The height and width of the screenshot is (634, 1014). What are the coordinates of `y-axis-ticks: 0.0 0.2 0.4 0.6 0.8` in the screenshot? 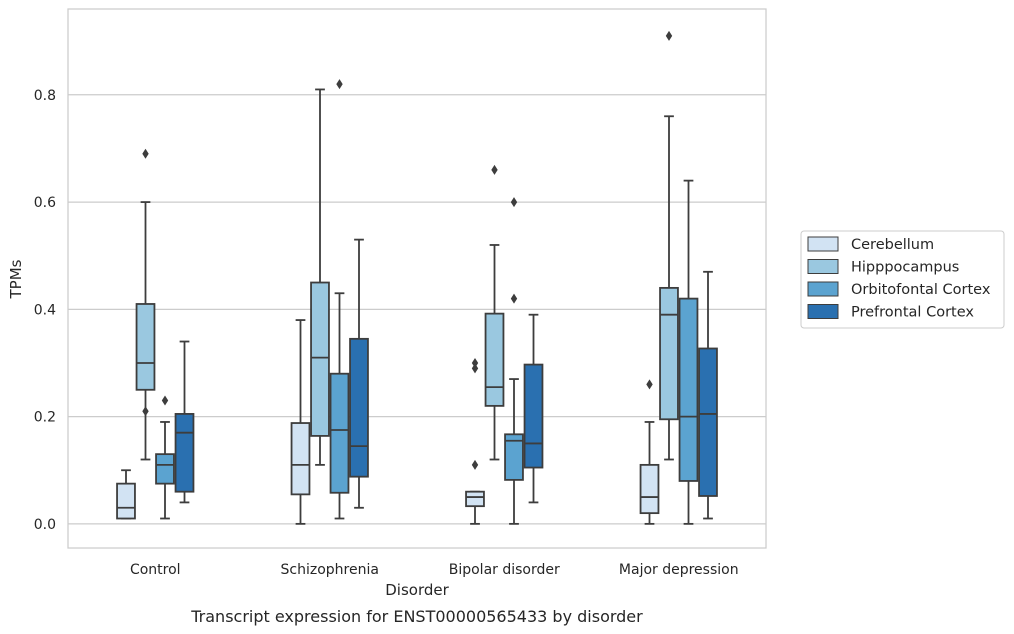 It's located at (45, 310).